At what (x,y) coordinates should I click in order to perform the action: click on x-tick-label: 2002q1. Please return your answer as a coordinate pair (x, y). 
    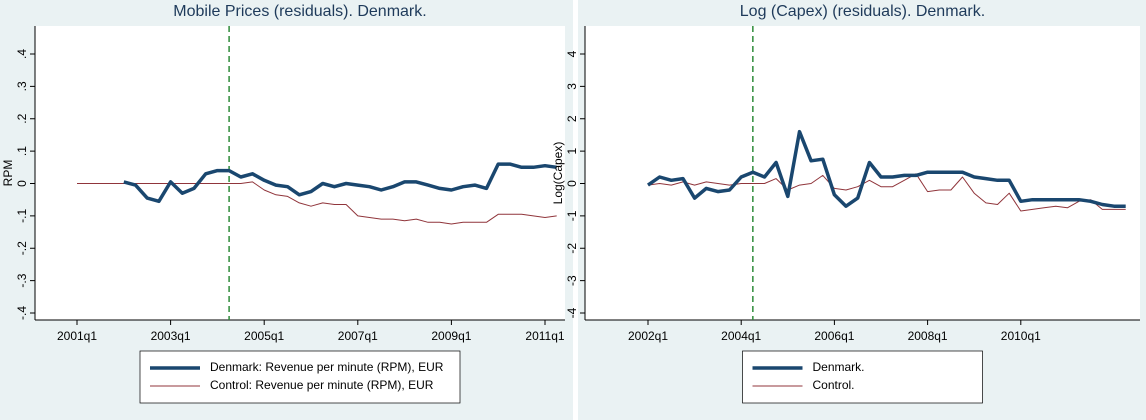
    Looking at the image, I should click on (648, 336).